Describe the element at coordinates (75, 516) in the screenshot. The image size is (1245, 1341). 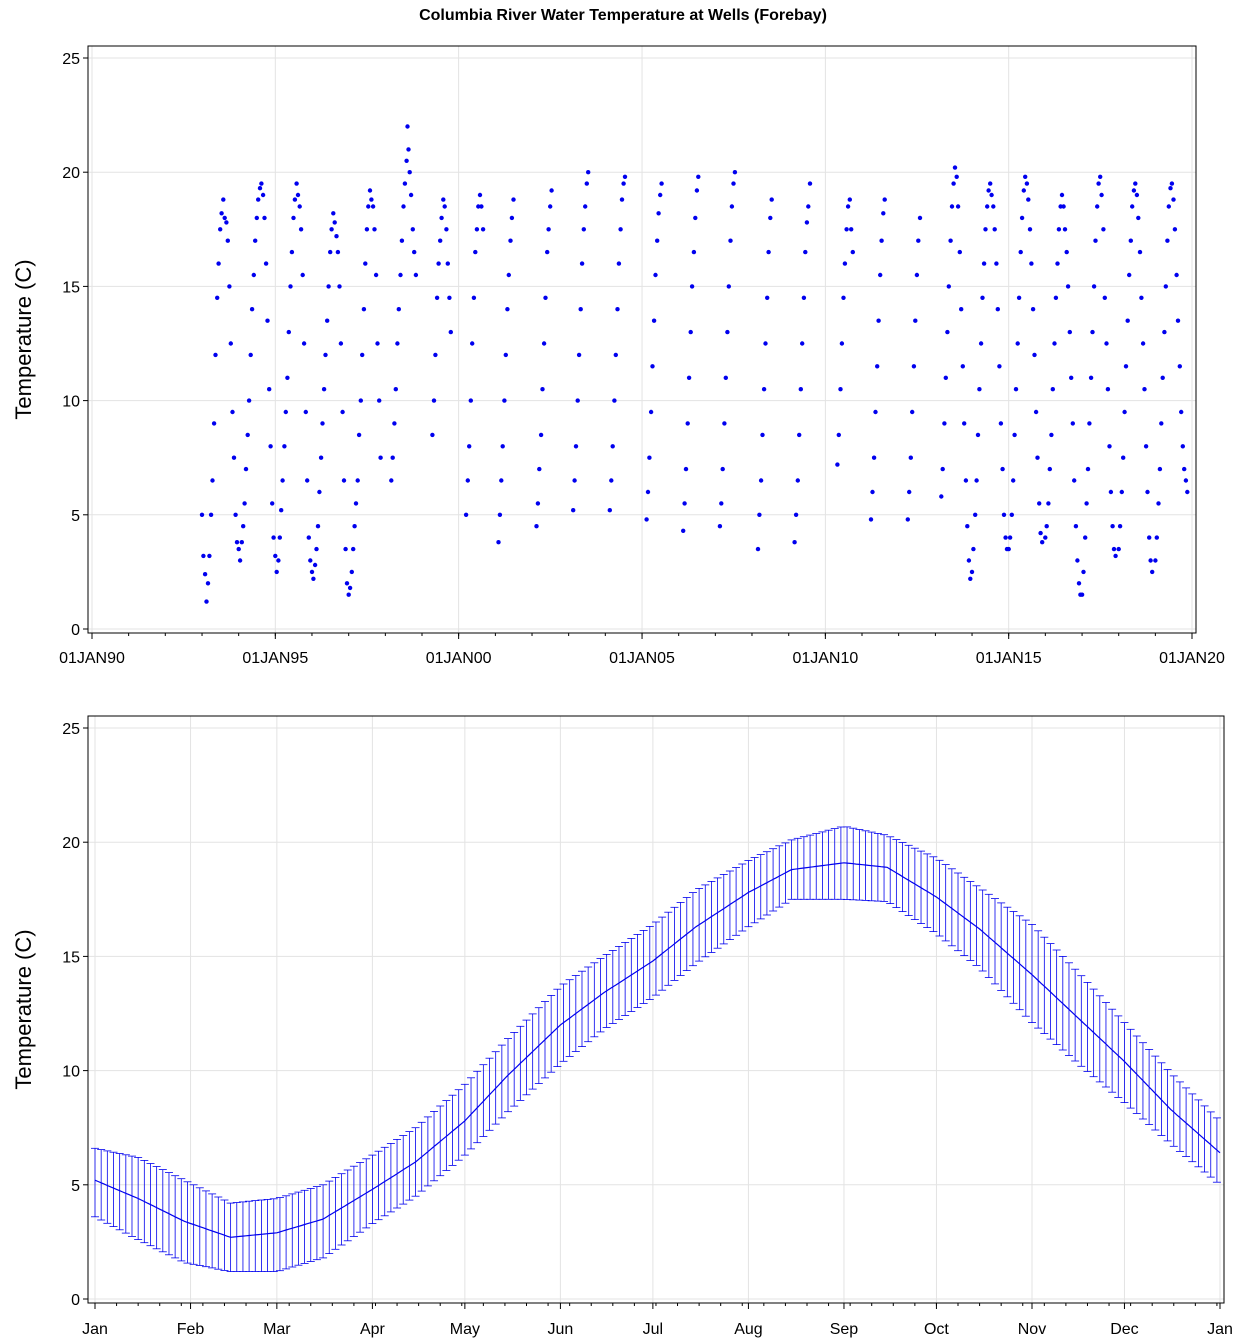
I see `top-y-tick-label: 5` at that location.